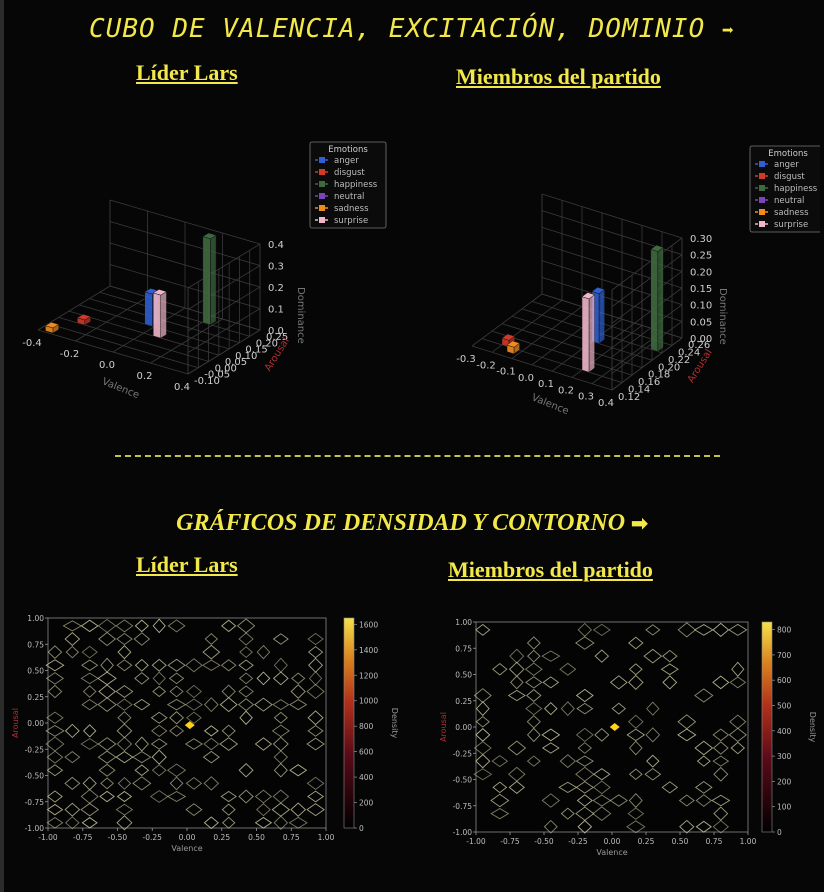 The image size is (824, 892). What do you see at coordinates (510, 841) in the screenshot?
I see `x-tick-label: -0.75` at bounding box center [510, 841].